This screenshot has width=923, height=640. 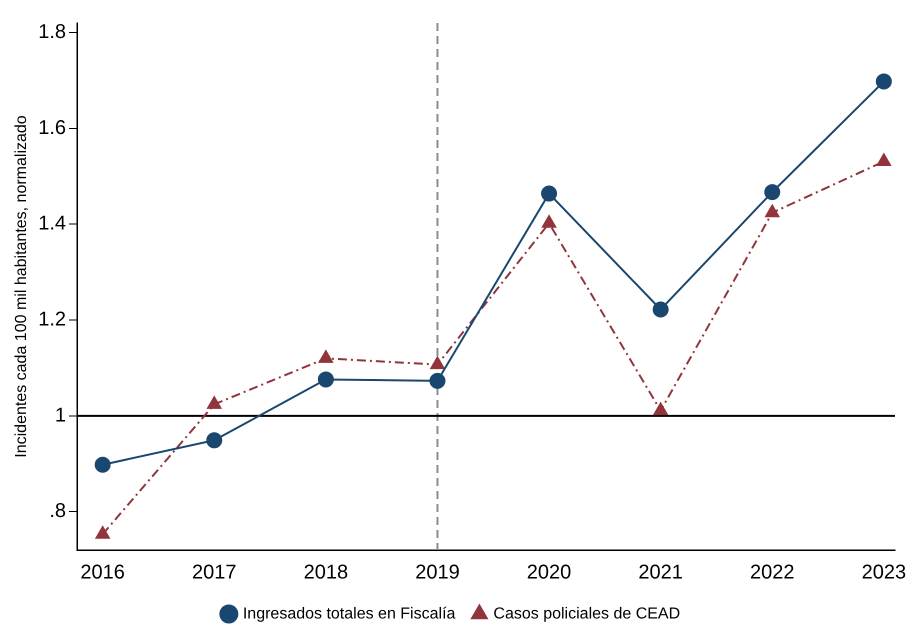 I want to click on x-tick-label: 2019, so click(x=437, y=573).